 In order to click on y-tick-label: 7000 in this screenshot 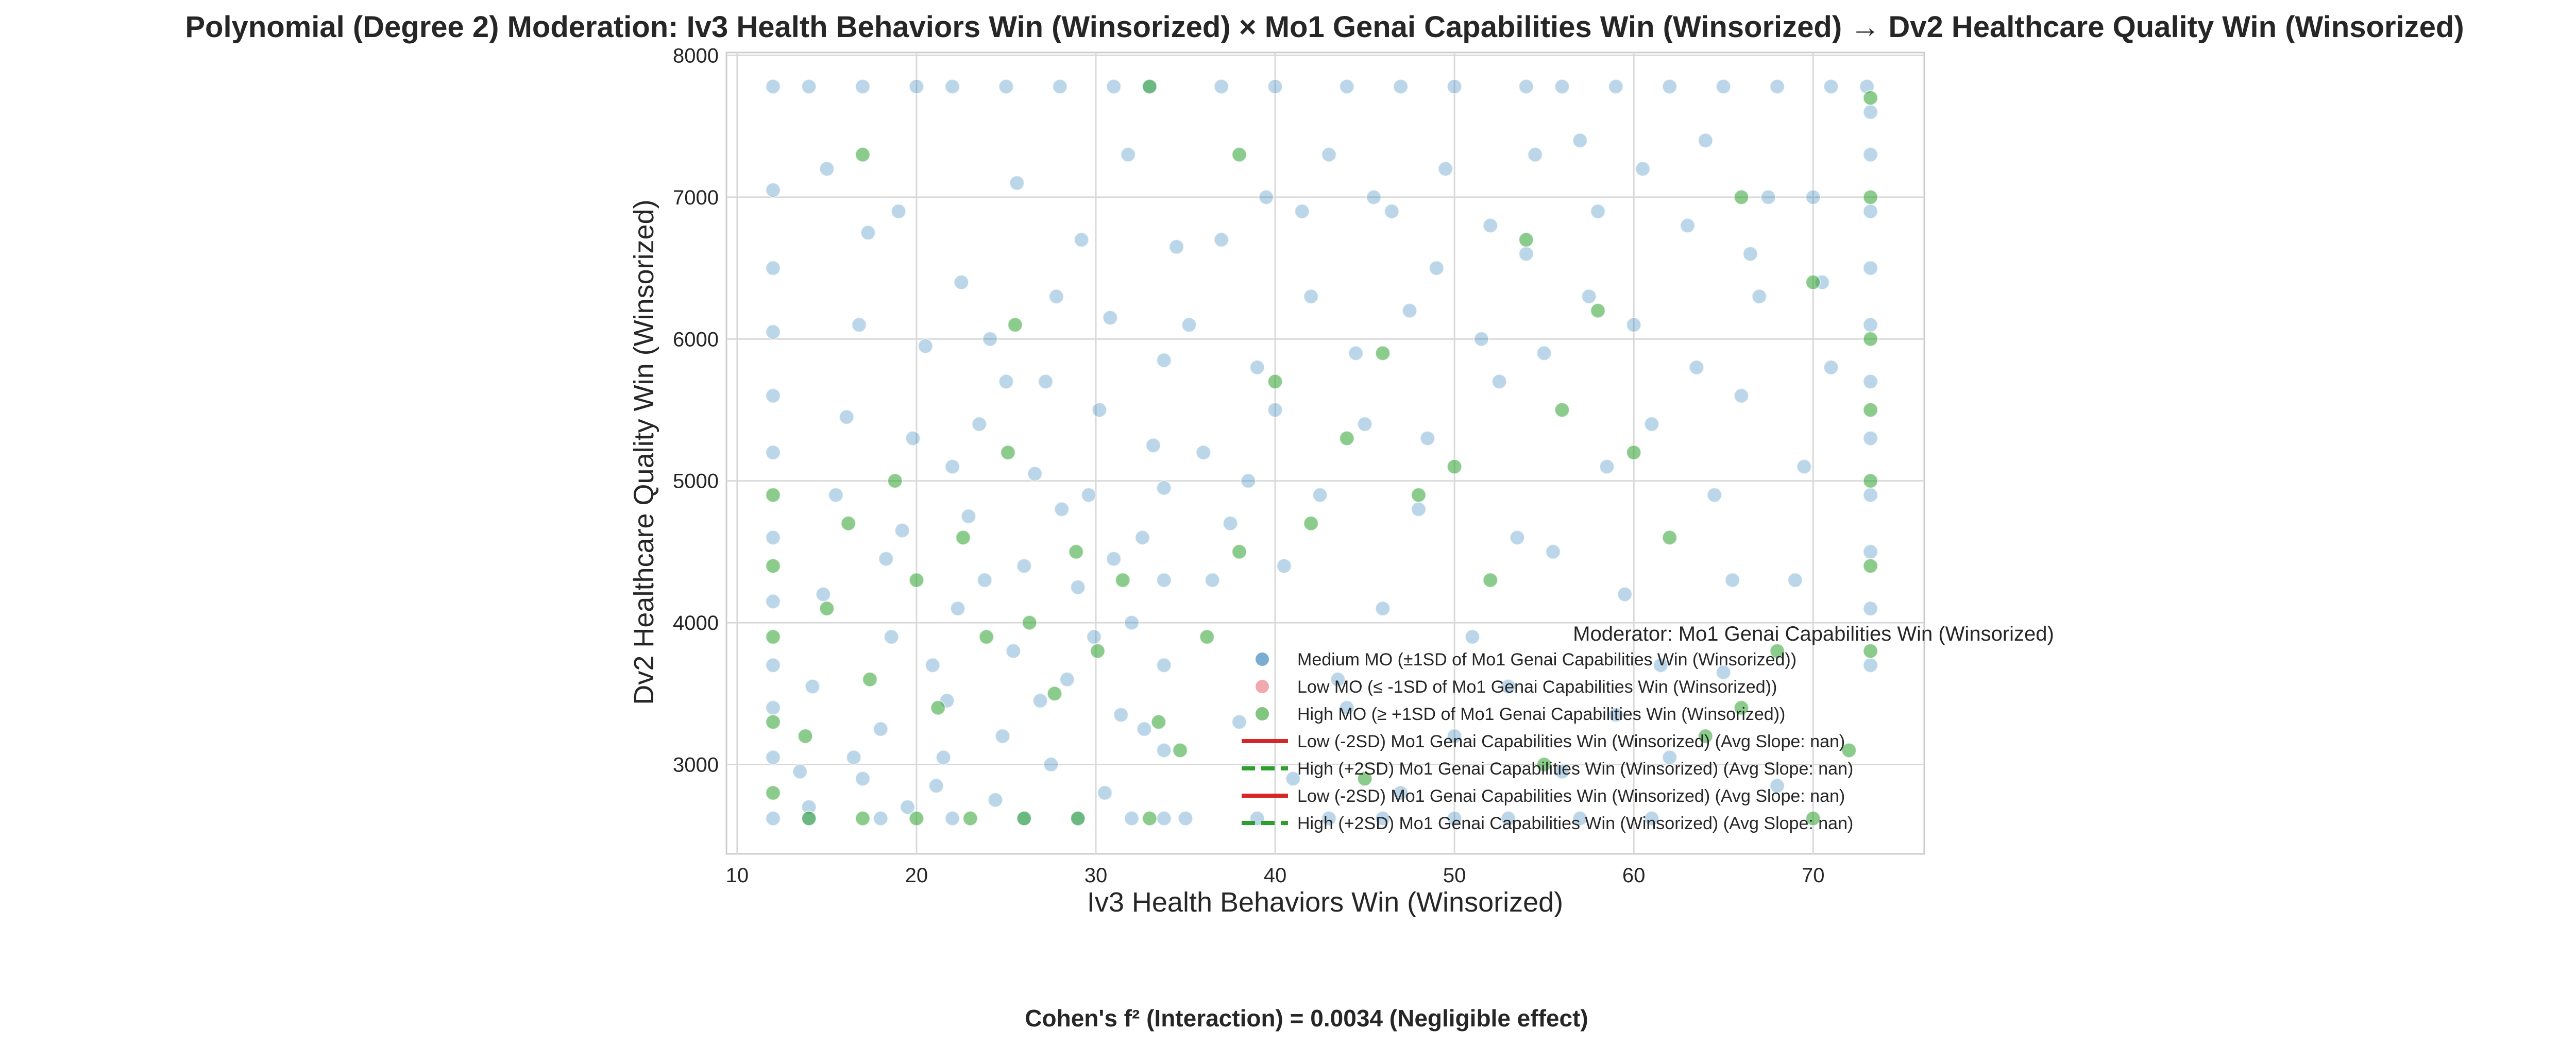, I will do `click(696, 198)`.